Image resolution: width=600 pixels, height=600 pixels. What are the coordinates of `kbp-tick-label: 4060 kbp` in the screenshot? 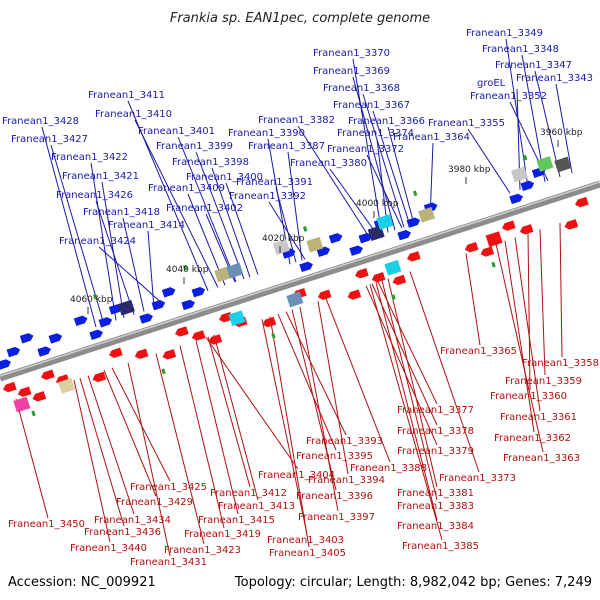 It's located at (91, 300).